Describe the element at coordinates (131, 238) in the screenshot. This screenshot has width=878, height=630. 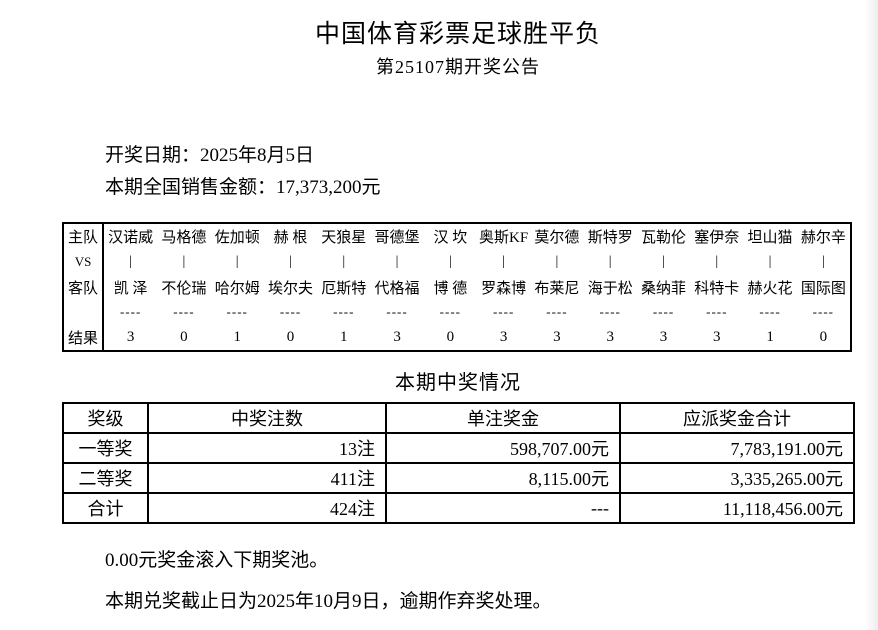
I see `home-team: 汉诺威` at that location.